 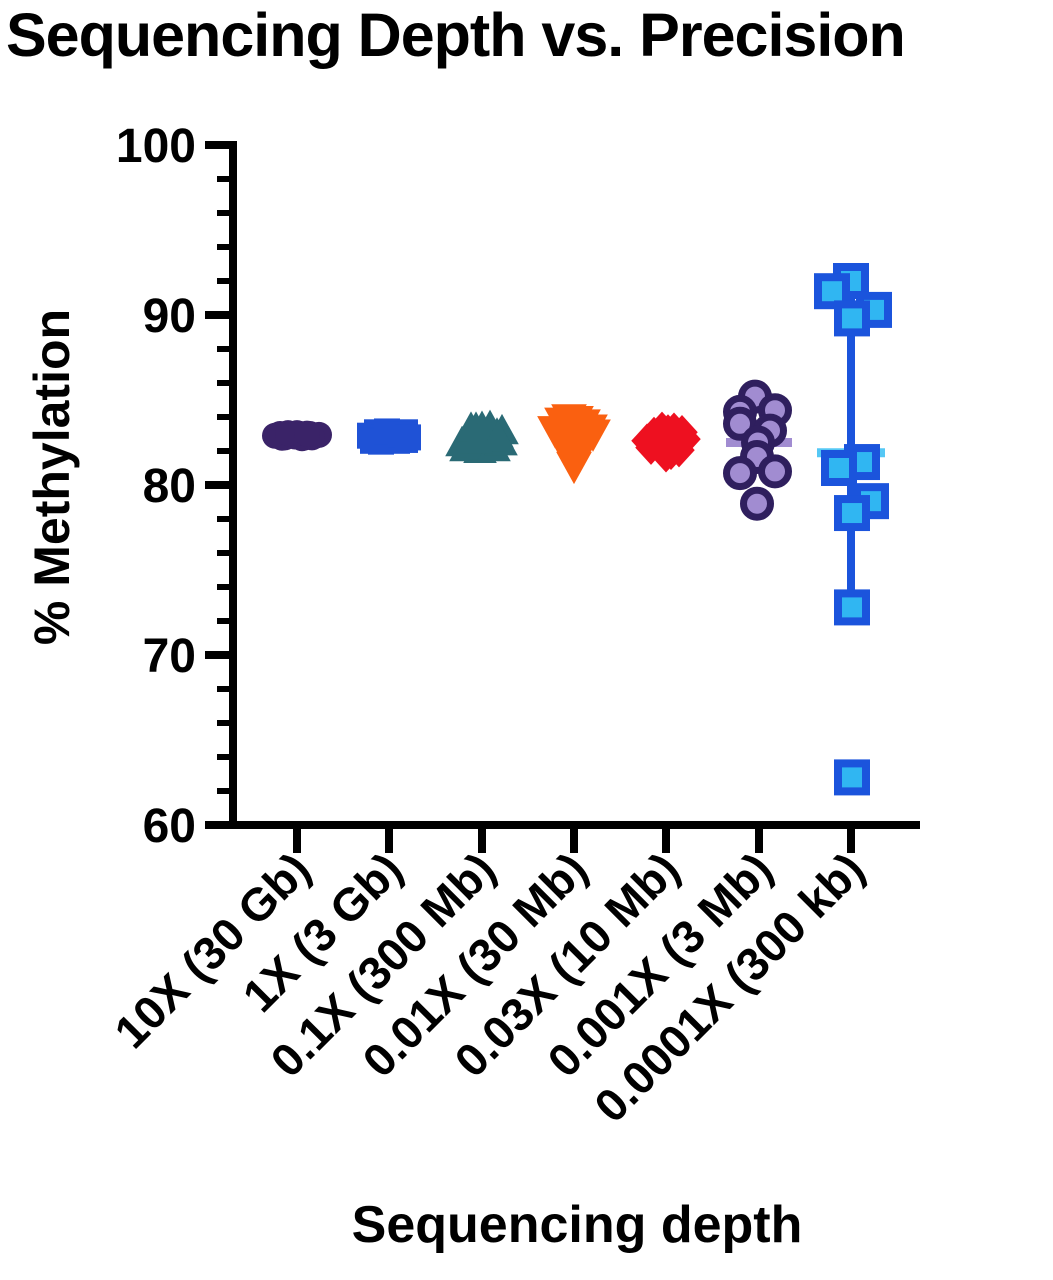 What do you see at coordinates (169, 826) in the screenshot?
I see `y-tick-label: 60` at bounding box center [169, 826].